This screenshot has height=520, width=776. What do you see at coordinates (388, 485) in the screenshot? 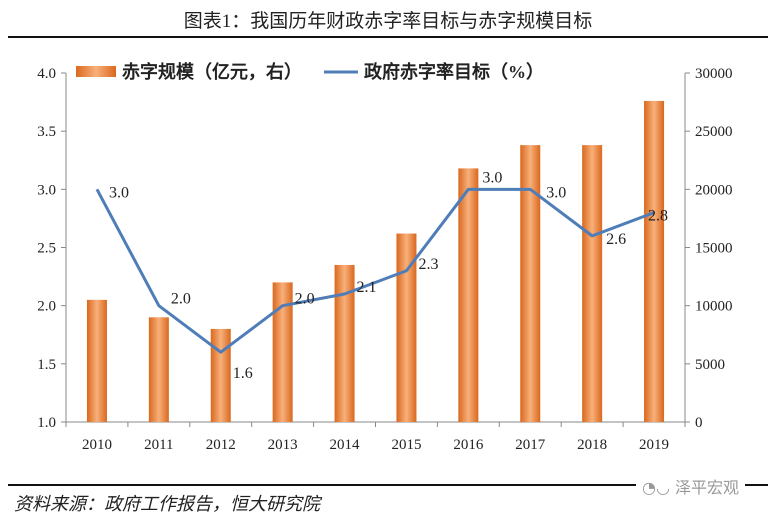
I see `source-divider` at bounding box center [388, 485].